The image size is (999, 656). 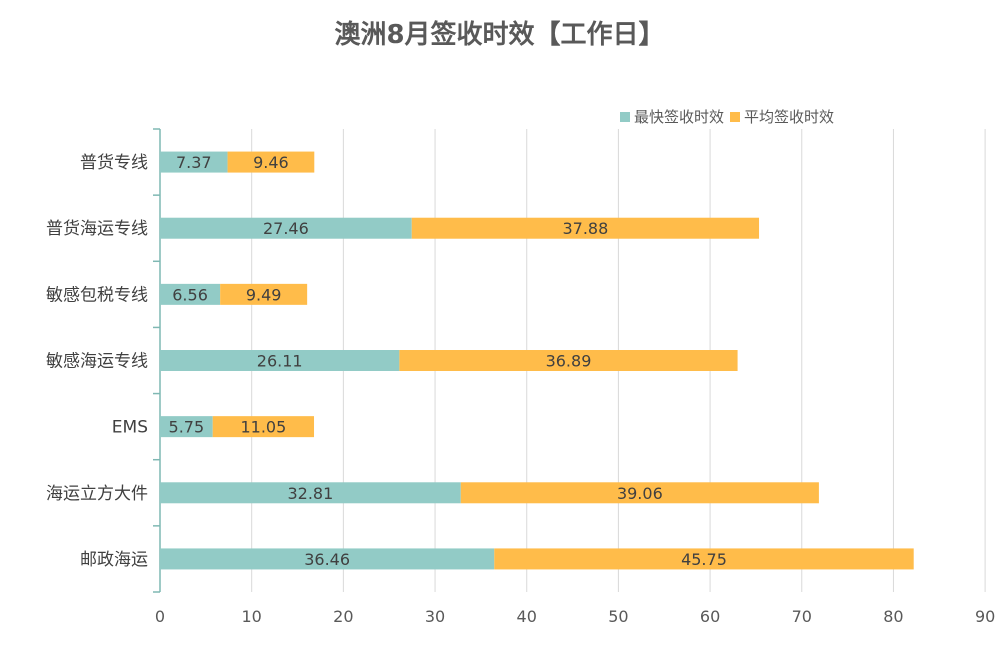 I want to click on legend-swatch-fast, so click(x=625, y=116).